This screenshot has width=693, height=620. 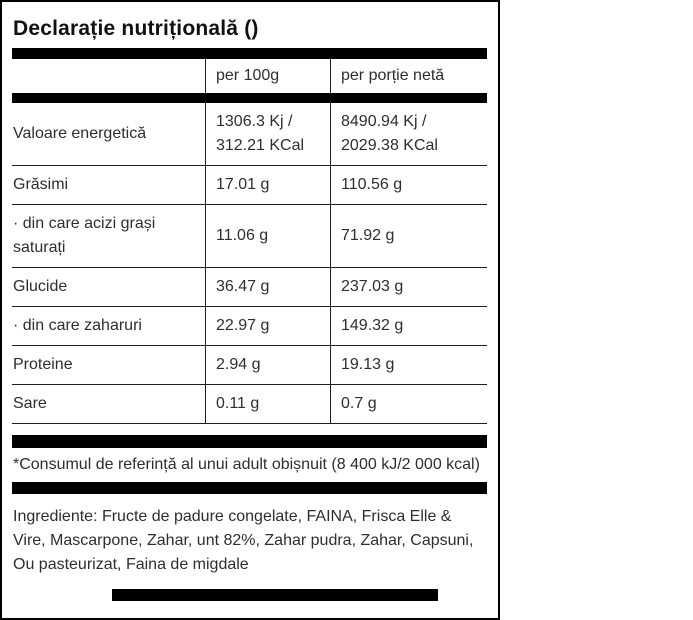 What do you see at coordinates (408, 365) in the screenshot?
I see `value-per-portie: 19.13 g` at bounding box center [408, 365].